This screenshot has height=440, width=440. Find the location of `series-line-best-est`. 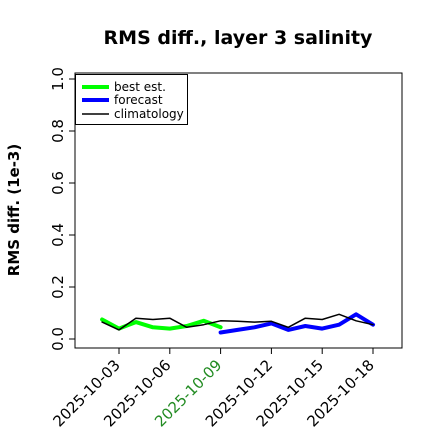

series-line-best-est is located at coordinates (161, 324).